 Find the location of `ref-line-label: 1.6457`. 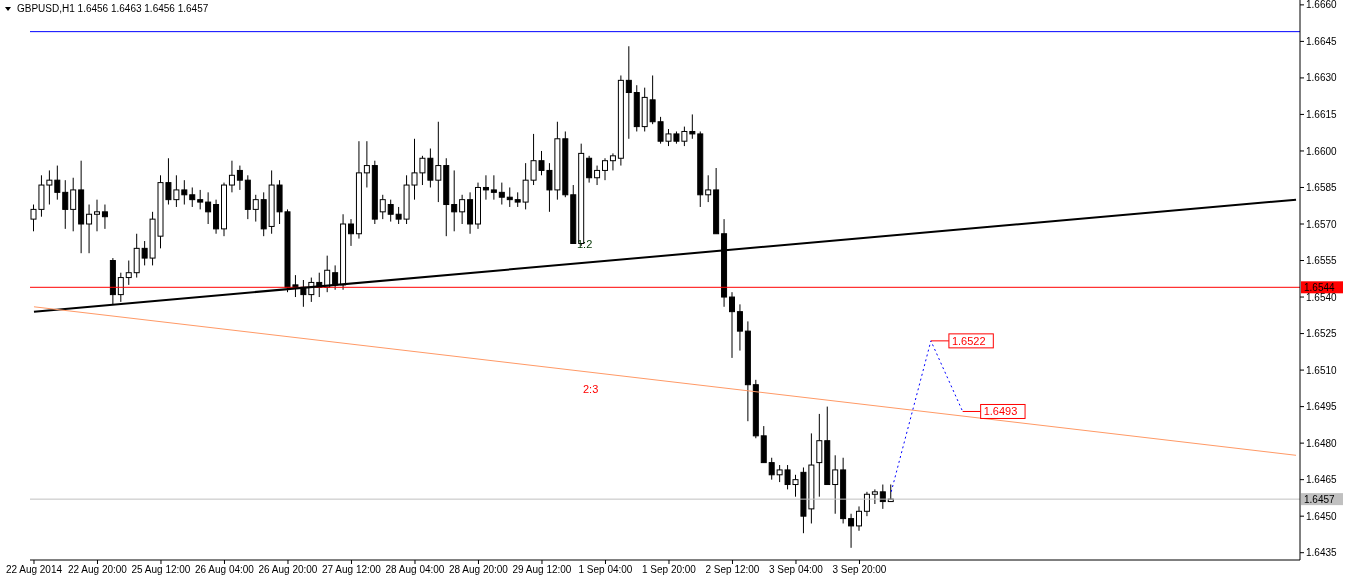

ref-line-label: 1.6457 is located at coordinates (1320, 500).